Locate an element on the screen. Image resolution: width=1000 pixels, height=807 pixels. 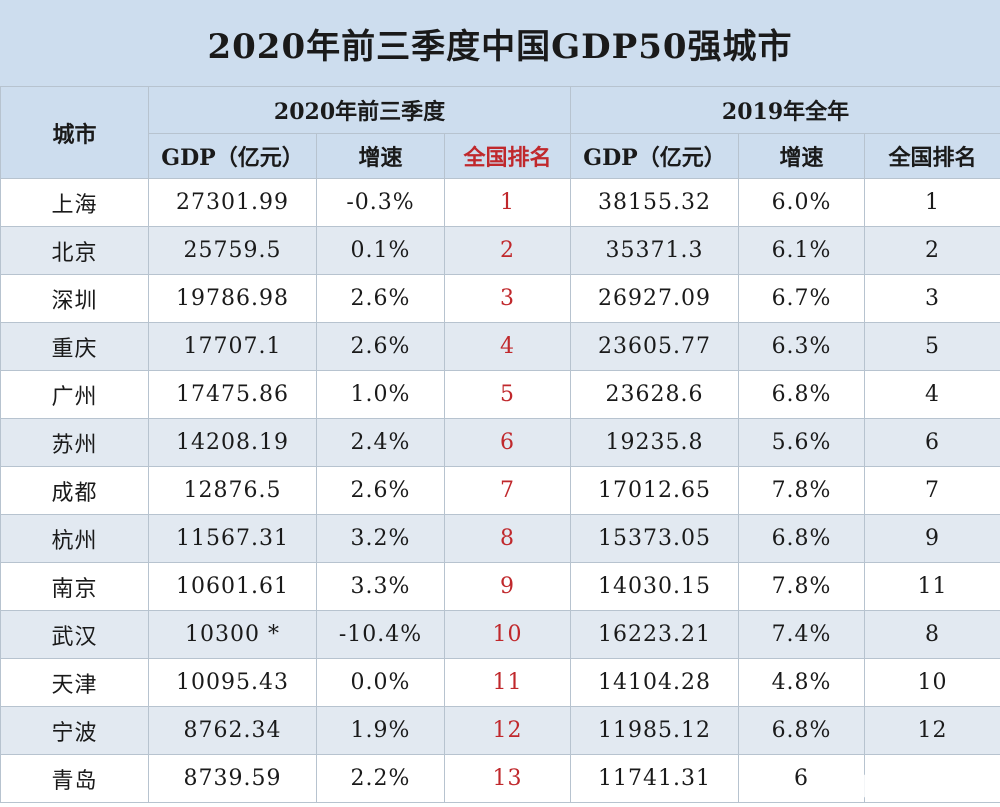
cell-rank-2020: 7 is located at coordinates (507, 490).